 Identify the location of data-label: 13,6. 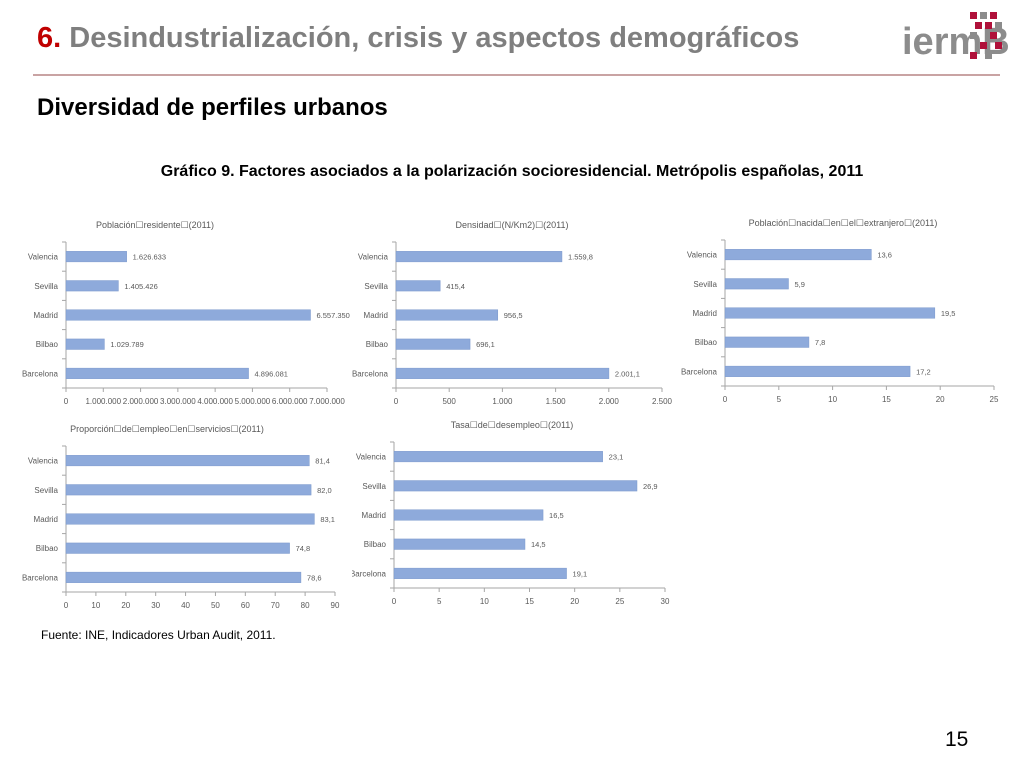
(884, 255).